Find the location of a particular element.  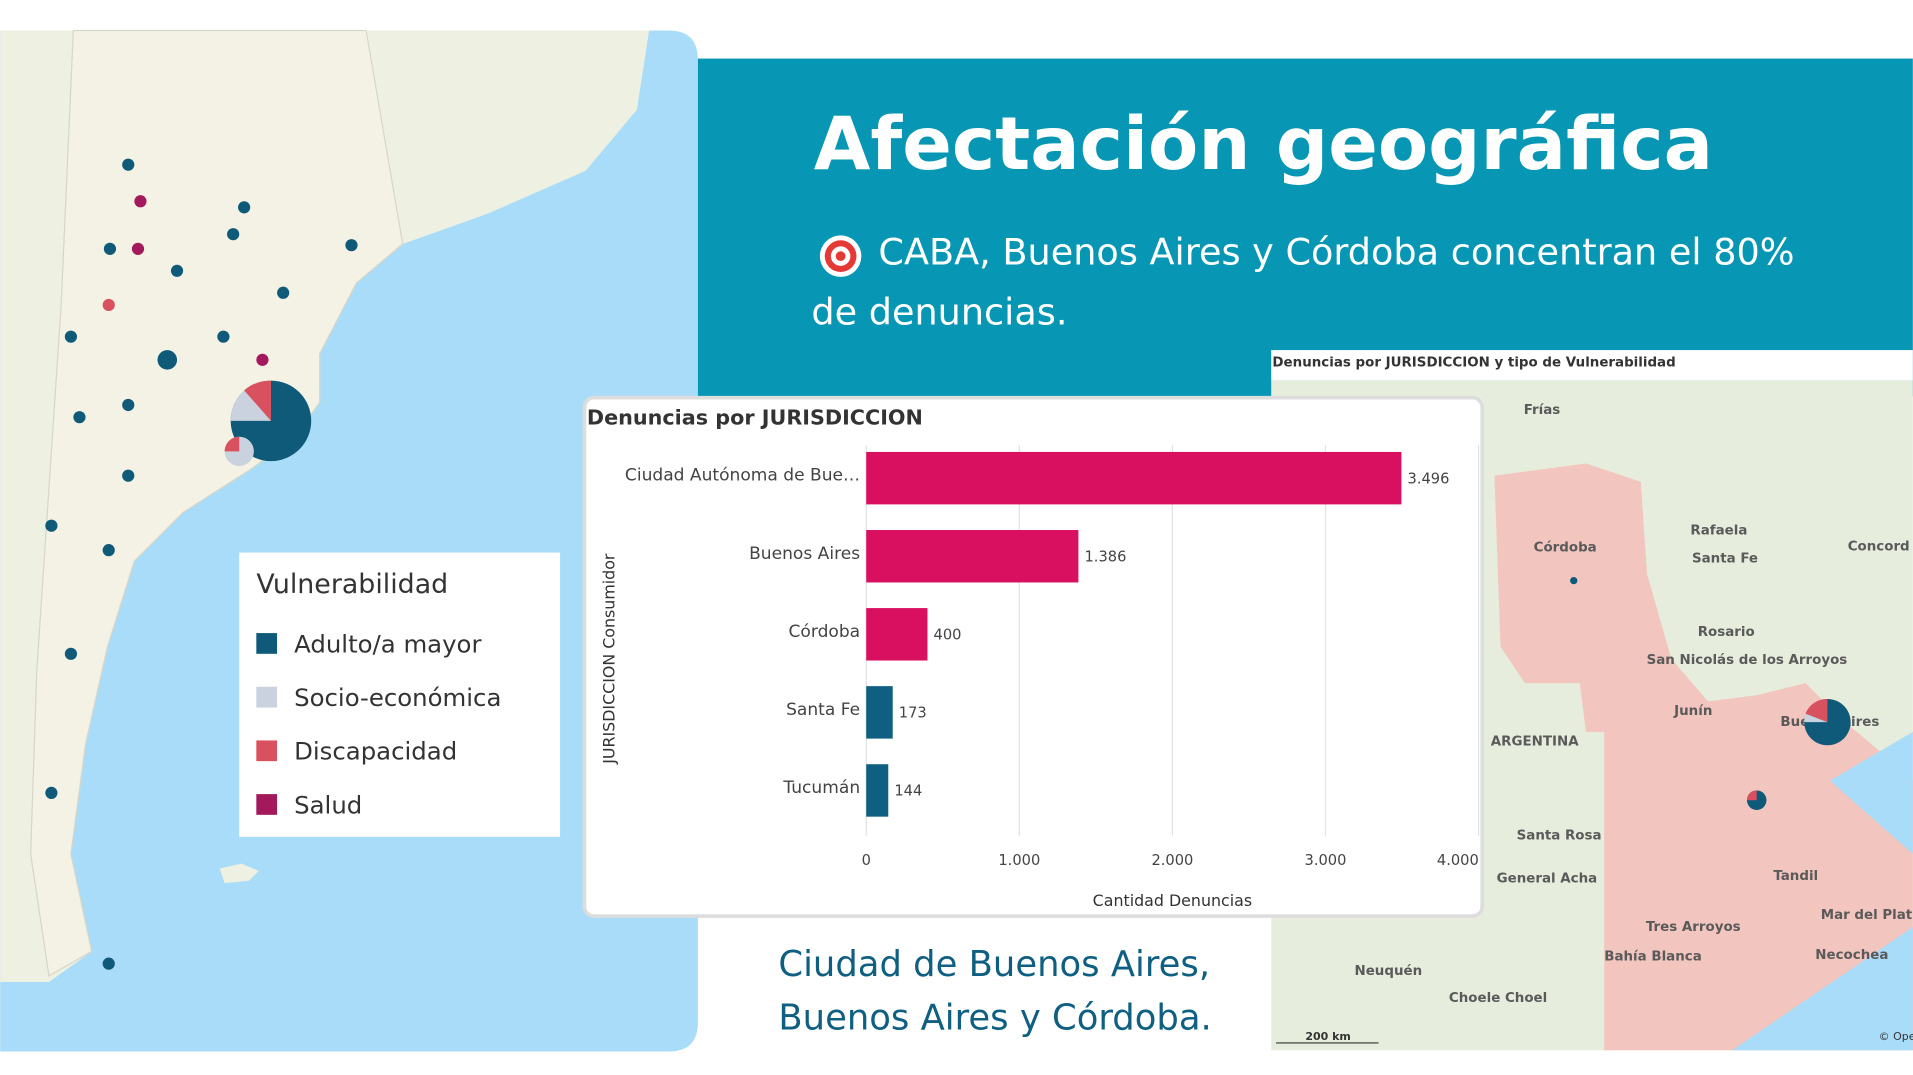

value-label: 144 is located at coordinates (908, 791).